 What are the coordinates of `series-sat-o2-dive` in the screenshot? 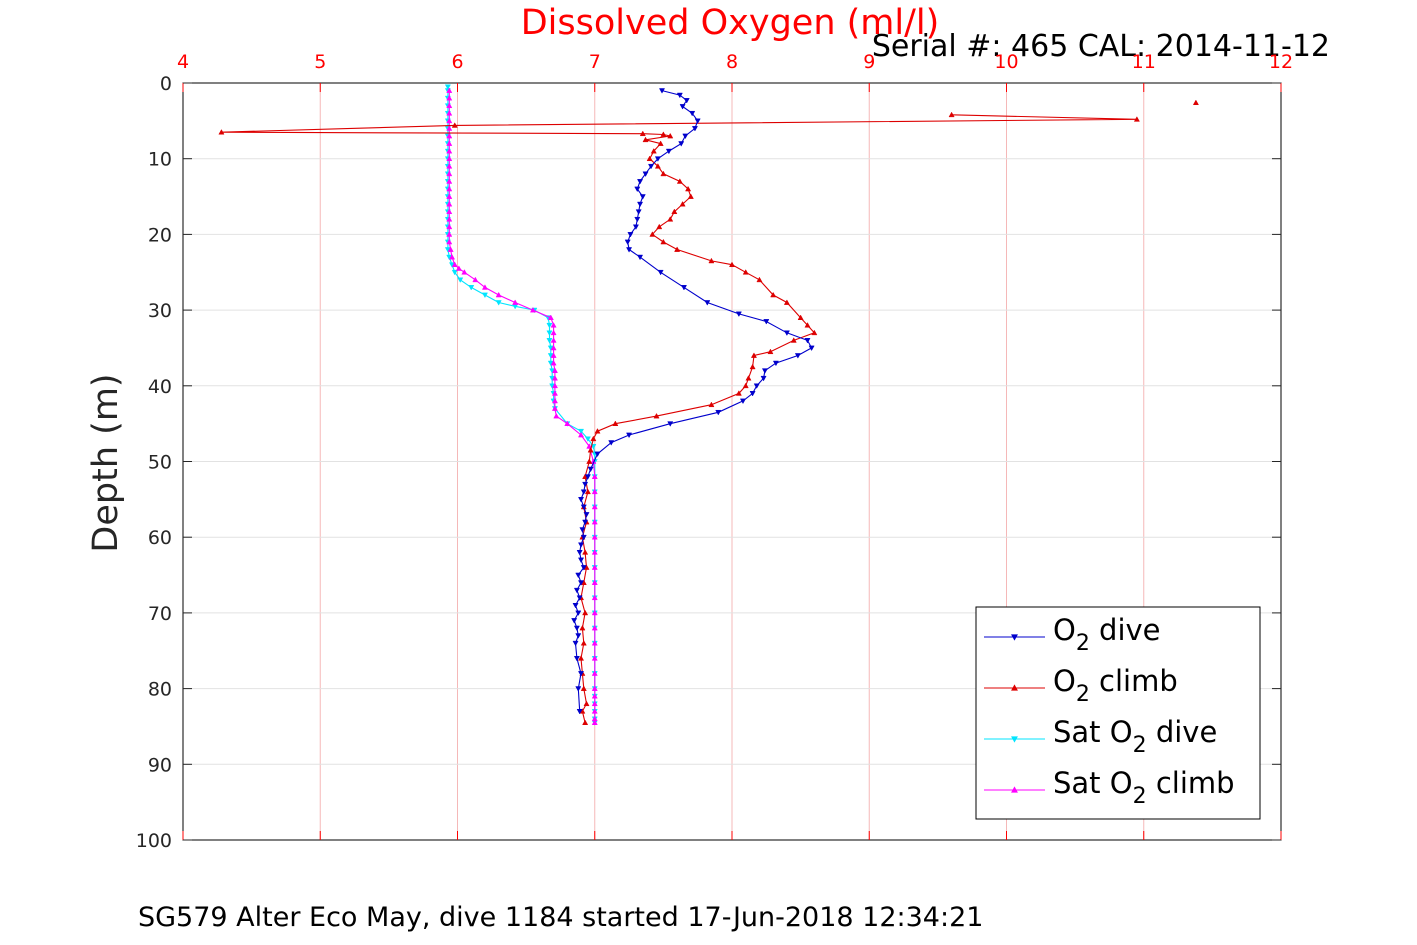 It's located at (521, 405).